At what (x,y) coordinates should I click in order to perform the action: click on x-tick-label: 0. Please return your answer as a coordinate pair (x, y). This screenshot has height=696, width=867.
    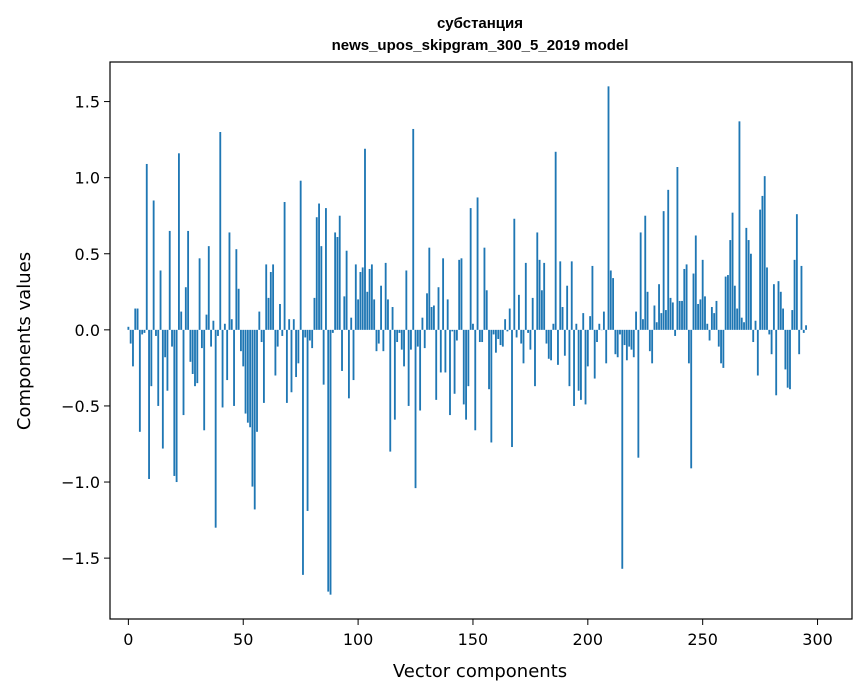
    Looking at the image, I should click on (128, 639).